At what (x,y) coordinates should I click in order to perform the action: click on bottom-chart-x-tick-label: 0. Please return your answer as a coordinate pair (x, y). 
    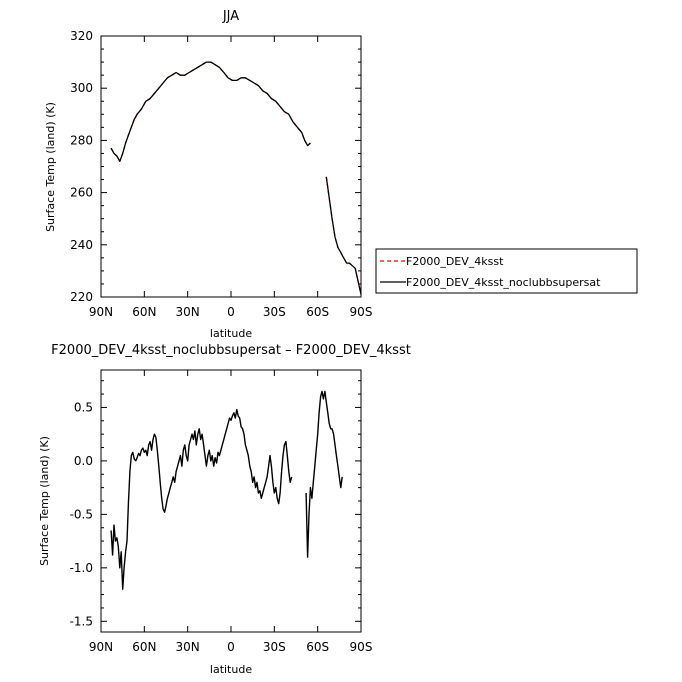
    Looking at the image, I should click on (231, 647).